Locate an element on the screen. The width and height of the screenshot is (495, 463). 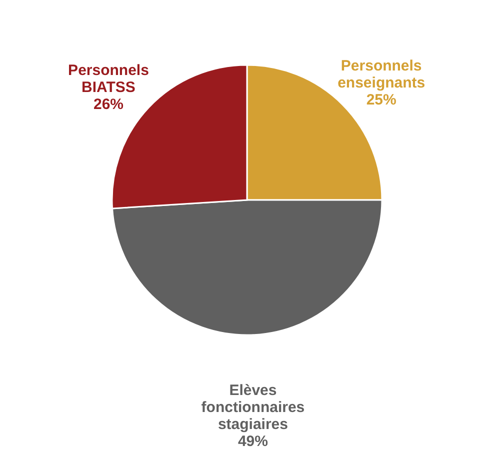
slice-label: Personnels enseignants is located at coordinates (382, 75).